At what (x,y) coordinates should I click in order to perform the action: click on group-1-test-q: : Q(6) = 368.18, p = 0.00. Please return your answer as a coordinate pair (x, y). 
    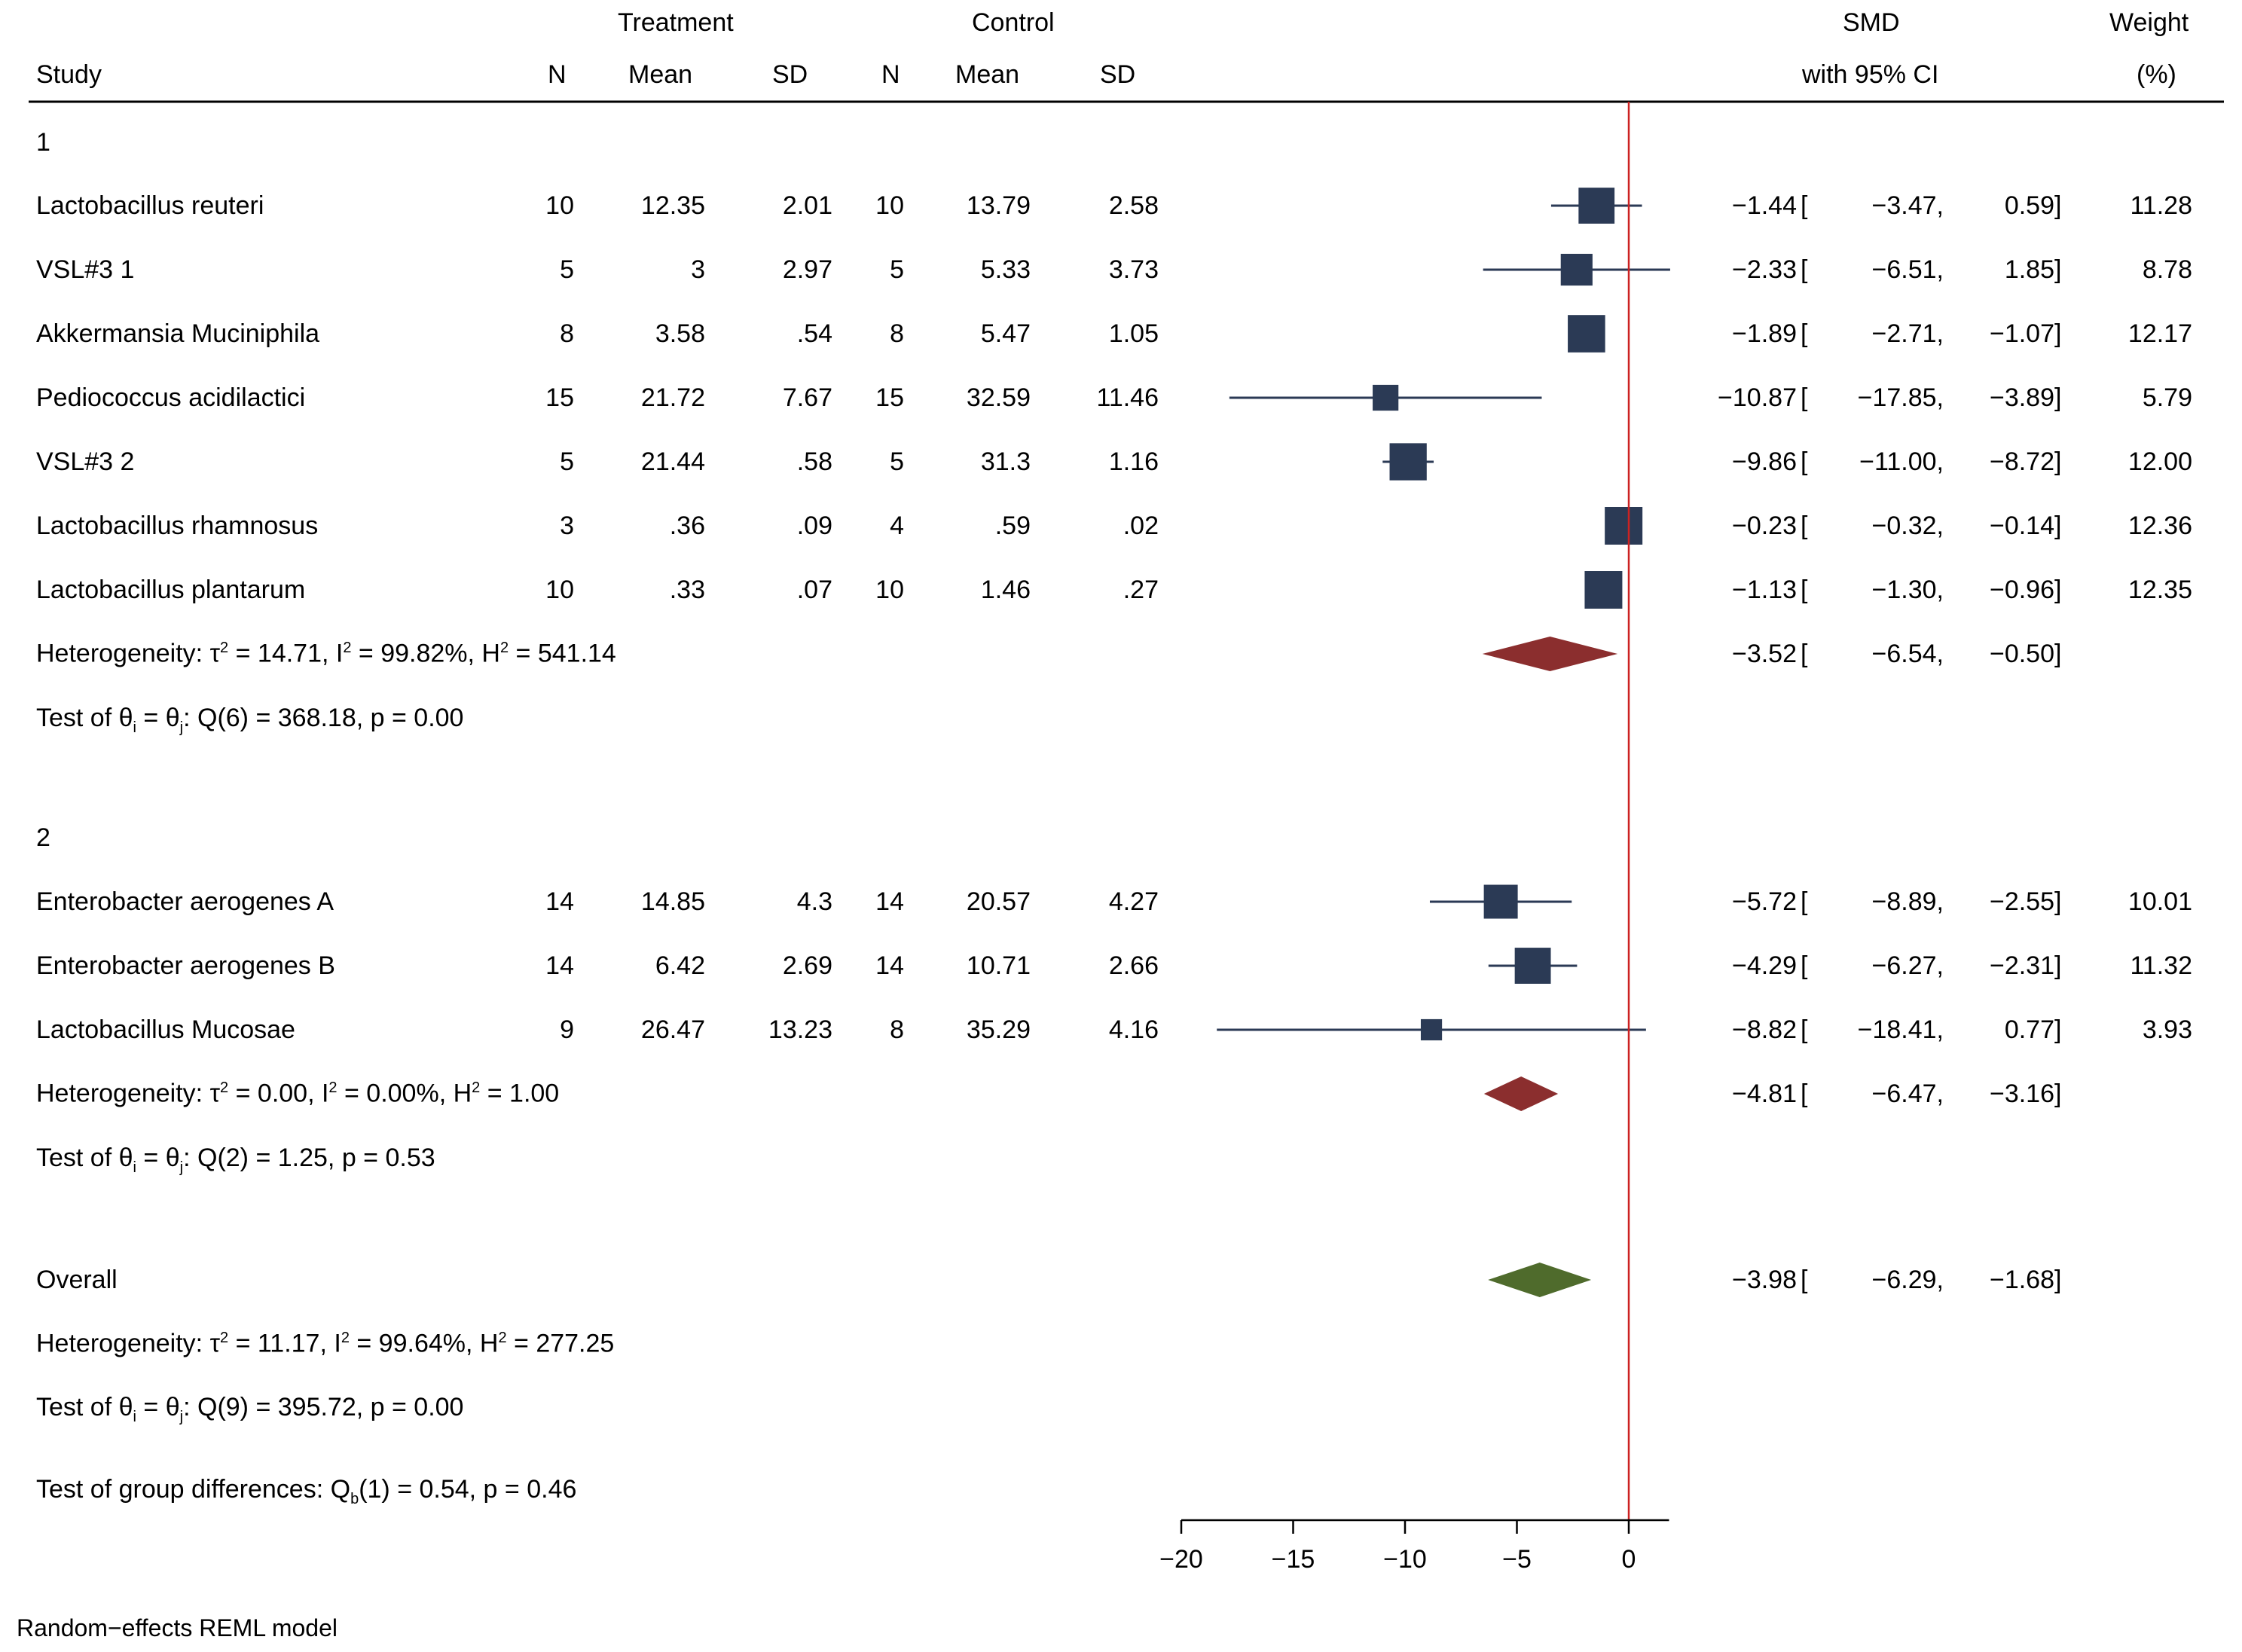
    Looking at the image, I should click on (323, 718).